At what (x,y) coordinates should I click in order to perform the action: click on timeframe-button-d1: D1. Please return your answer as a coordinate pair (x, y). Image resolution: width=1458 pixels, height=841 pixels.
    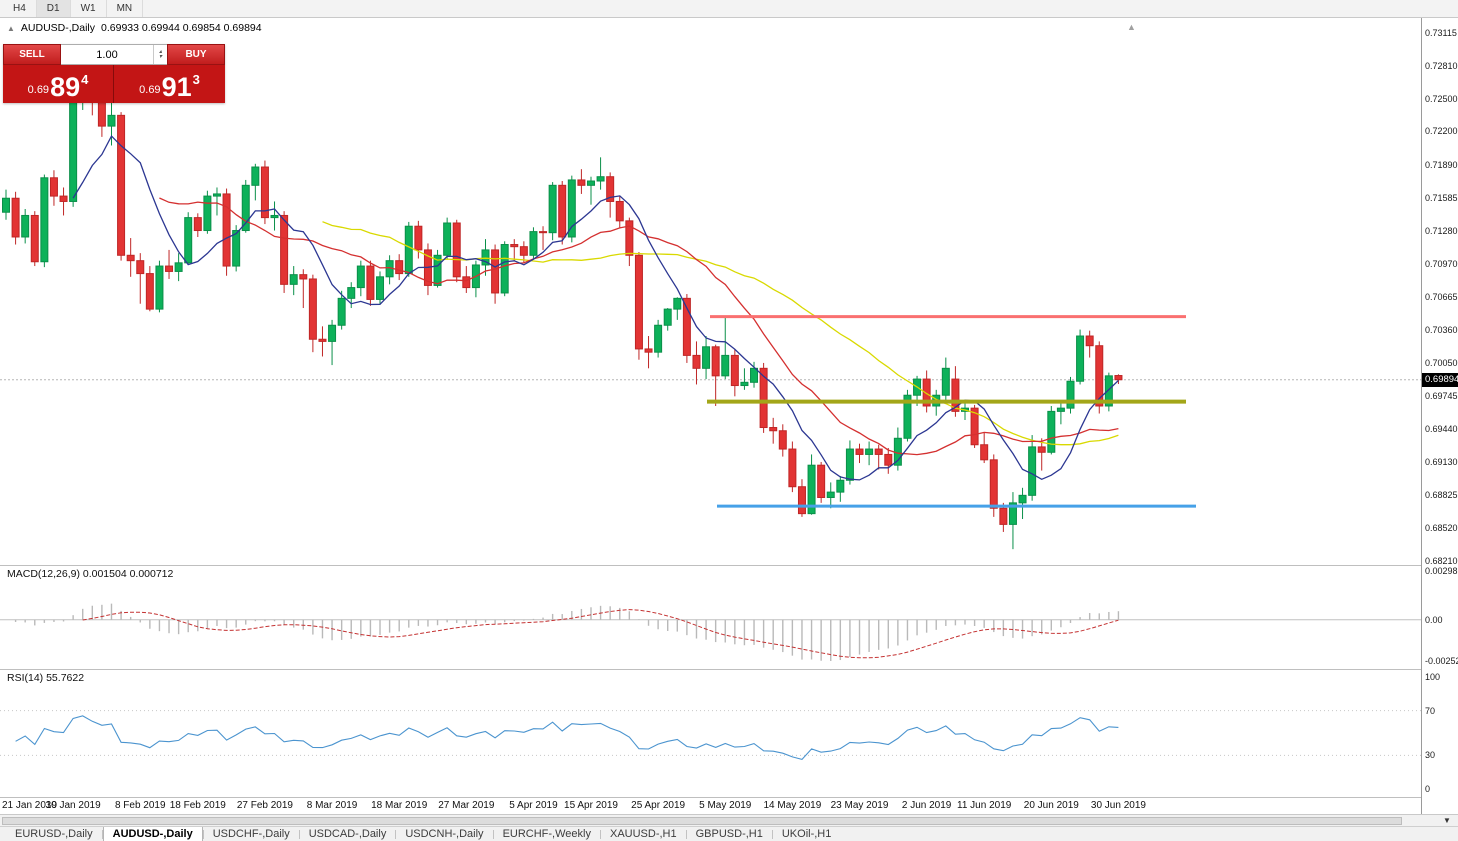
    Looking at the image, I should click on (53, 8).